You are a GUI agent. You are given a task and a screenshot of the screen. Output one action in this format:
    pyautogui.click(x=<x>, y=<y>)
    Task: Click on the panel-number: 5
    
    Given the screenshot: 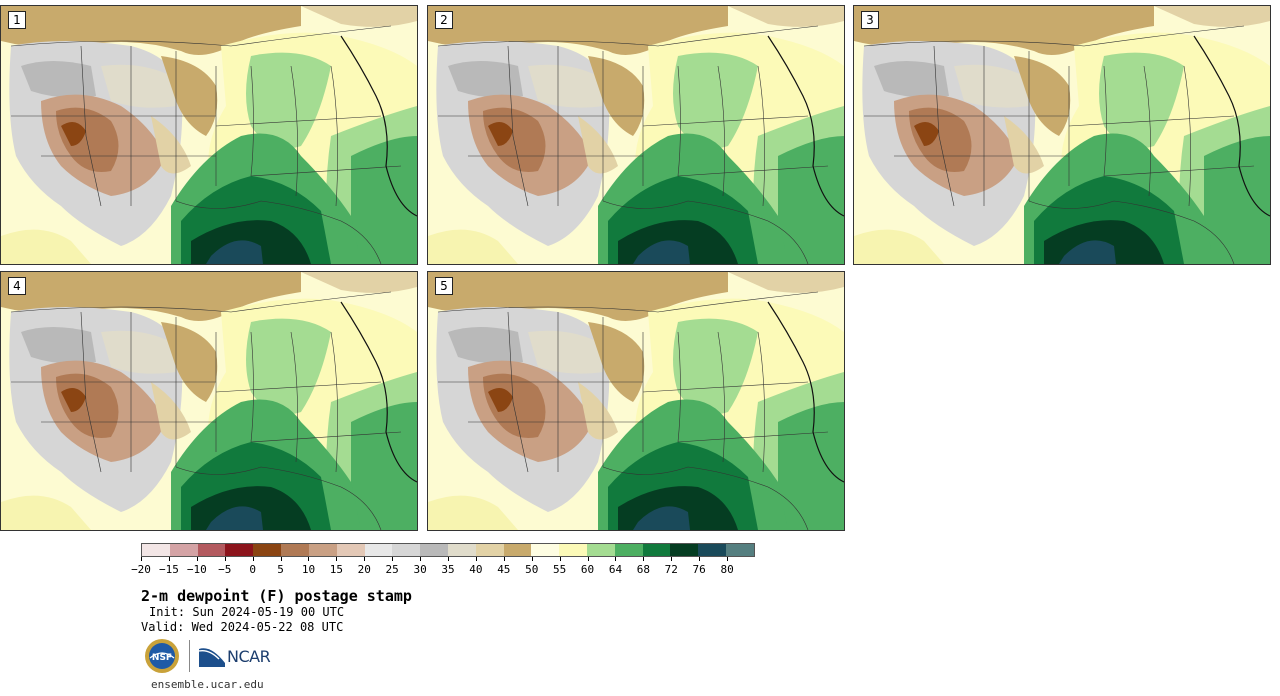 What is the action you would take?
    pyautogui.click(x=444, y=286)
    